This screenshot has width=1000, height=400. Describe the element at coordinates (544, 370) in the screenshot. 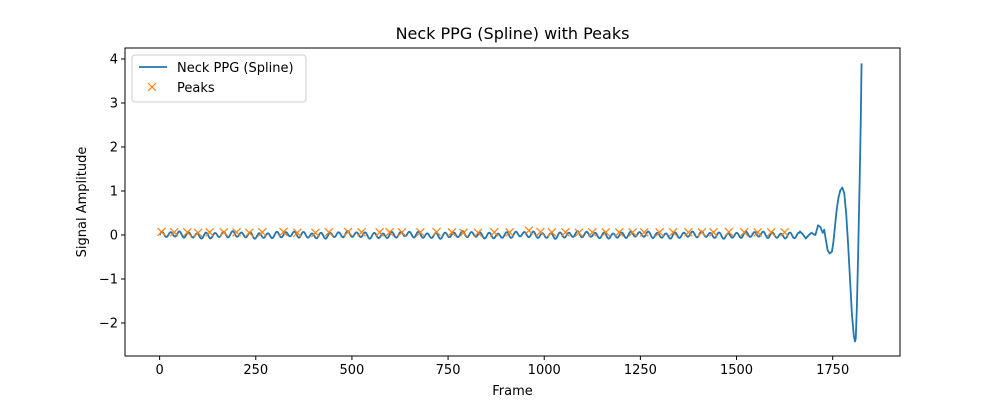

I see `x-tick-label: 1000` at that location.